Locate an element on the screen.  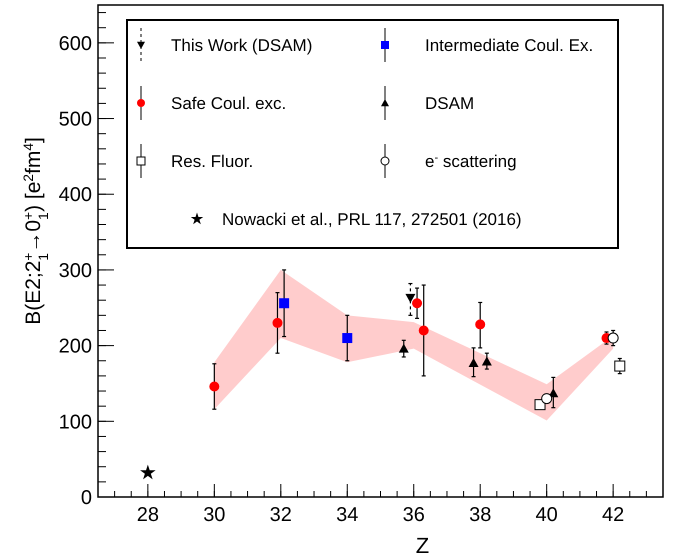
x-tick-label: 40 is located at coordinates (547, 515).